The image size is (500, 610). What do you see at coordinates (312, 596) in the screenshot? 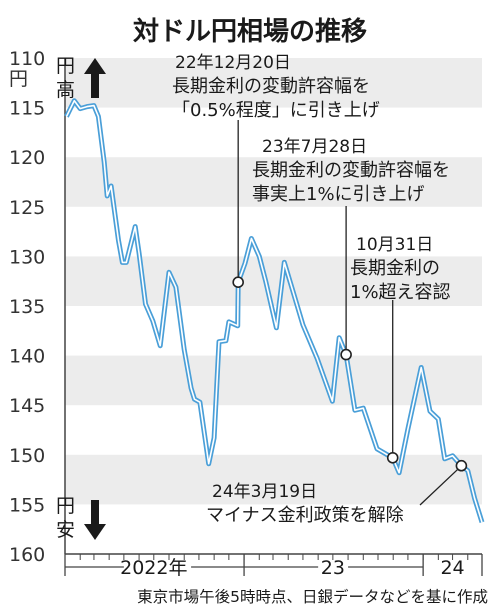
I see `source-note: 東京市場午後5時時点、日銀データなどを基に作成` at bounding box center [312, 596].